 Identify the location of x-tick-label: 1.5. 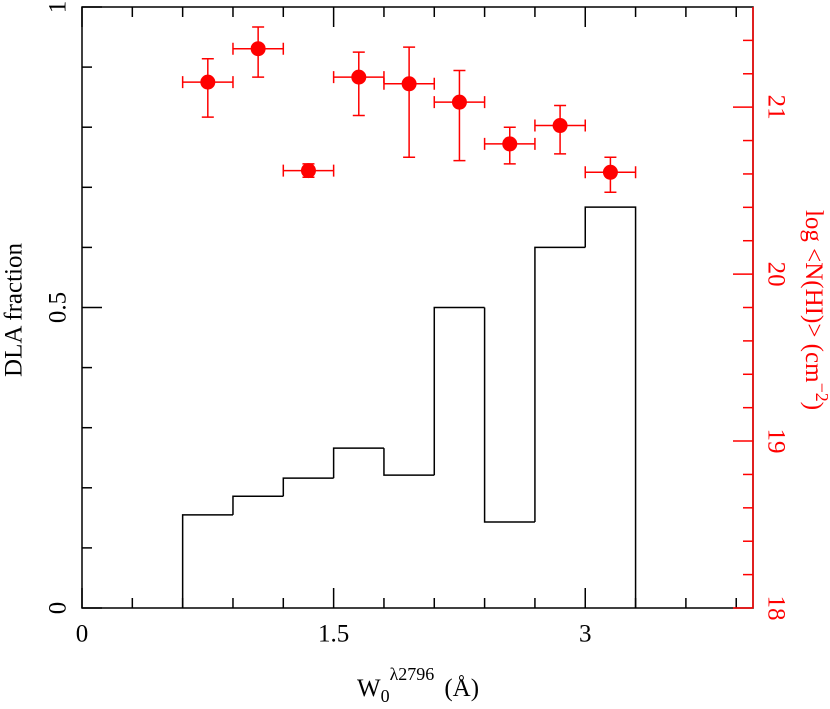
(333, 634).